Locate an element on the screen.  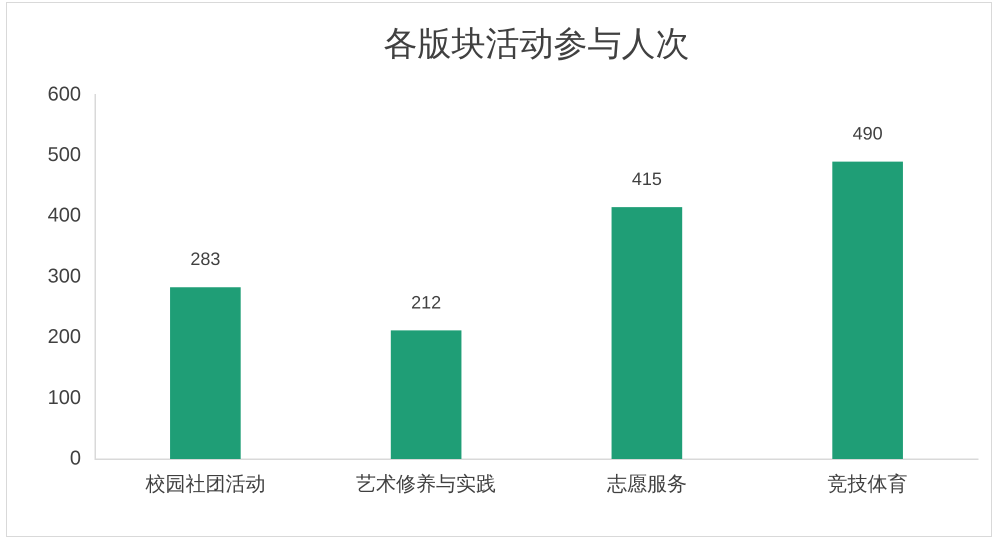
y-tick-label: 600 is located at coordinates (64, 94).